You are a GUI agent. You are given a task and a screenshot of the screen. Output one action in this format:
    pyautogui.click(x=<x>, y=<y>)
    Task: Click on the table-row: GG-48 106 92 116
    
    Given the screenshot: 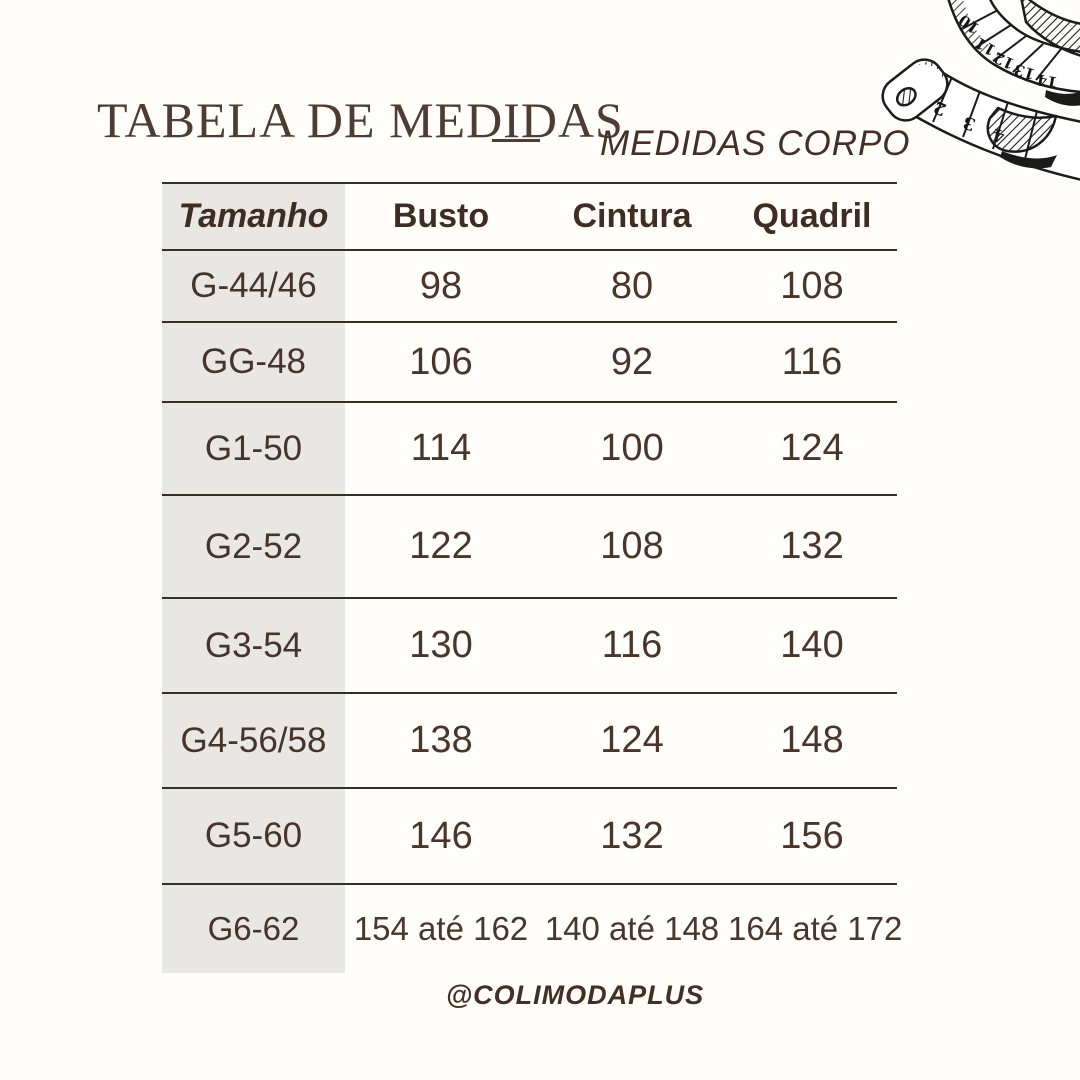 What is the action you would take?
    pyautogui.click(x=529, y=362)
    